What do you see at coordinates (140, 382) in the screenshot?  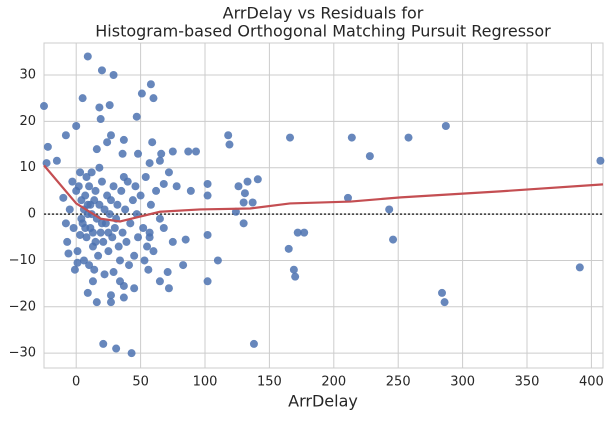 I see `x-tick-label: 50` at bounding box center [140, 382].